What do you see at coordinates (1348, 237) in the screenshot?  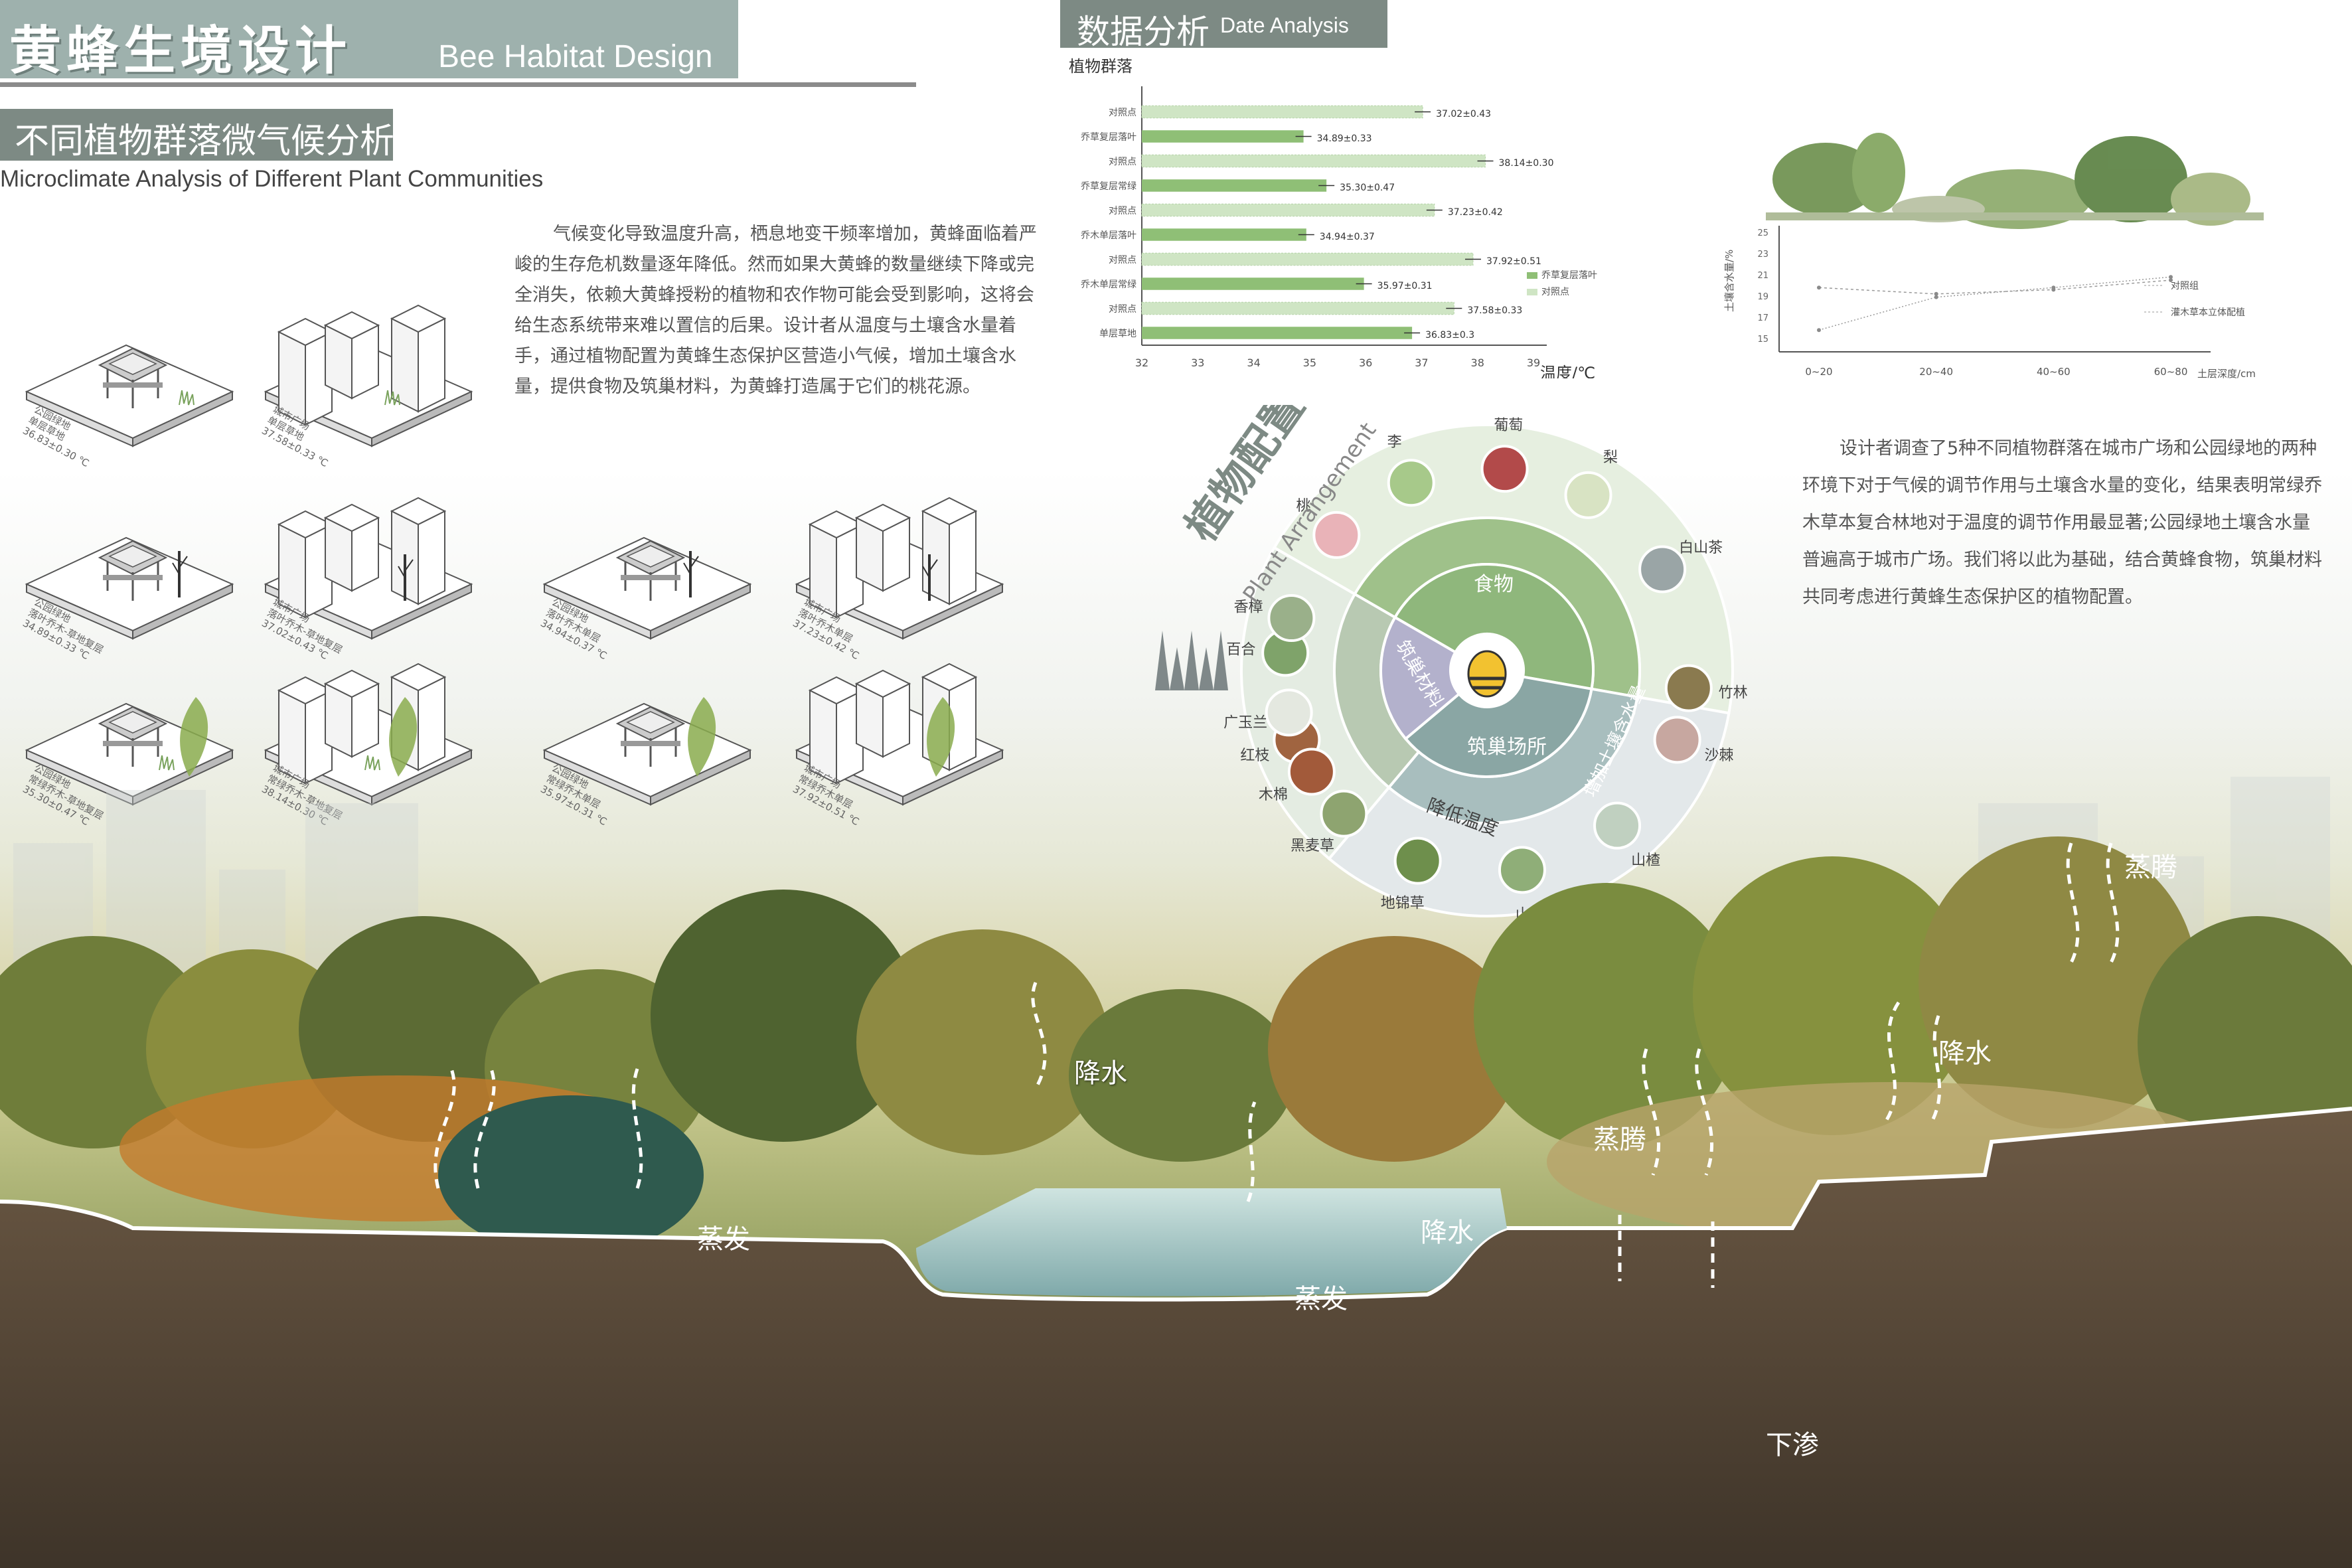 I see `data-label: 34.94±0.37` at bounding box center [1348, 237].